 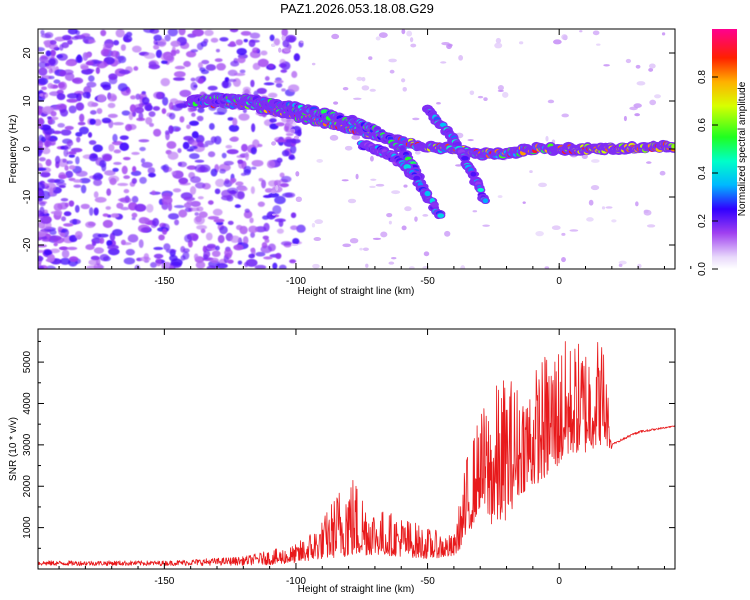 I want to click on x-tick-label: -150, so click(x=164, y=281).